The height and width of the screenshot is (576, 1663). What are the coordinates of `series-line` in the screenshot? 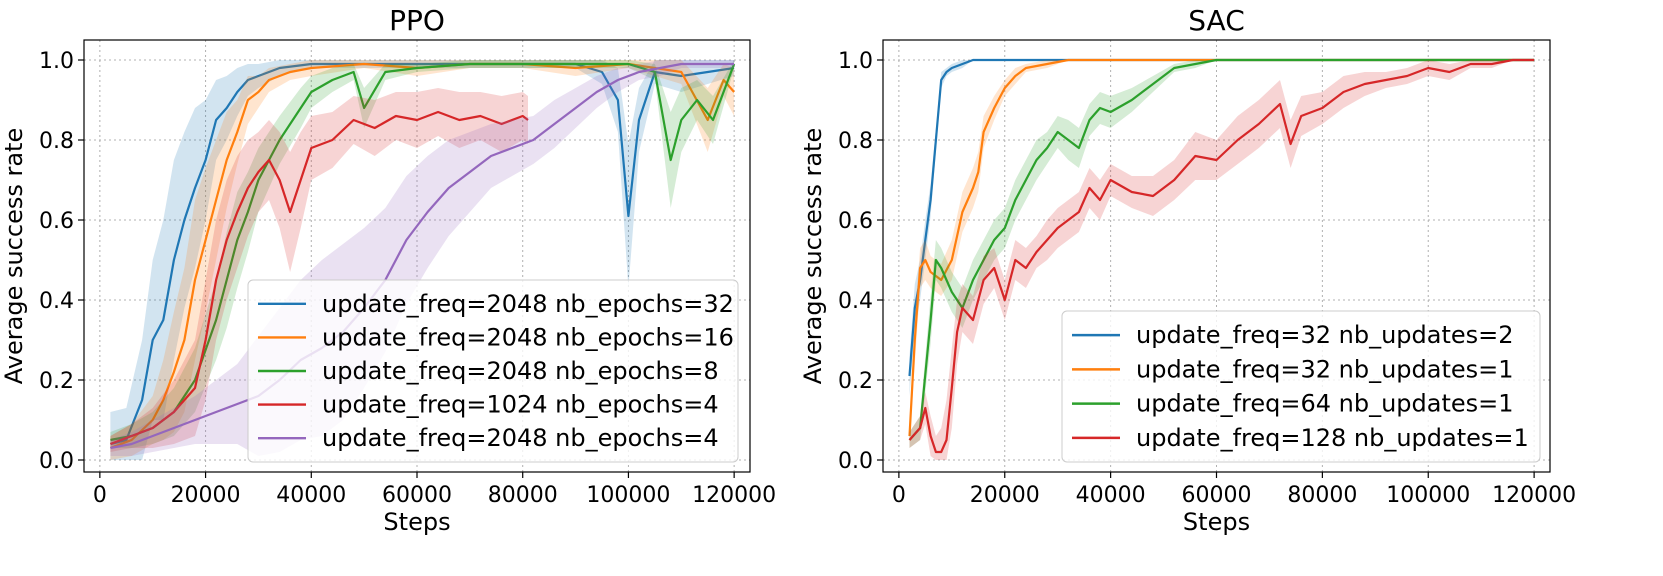 It's located at (319, 278).